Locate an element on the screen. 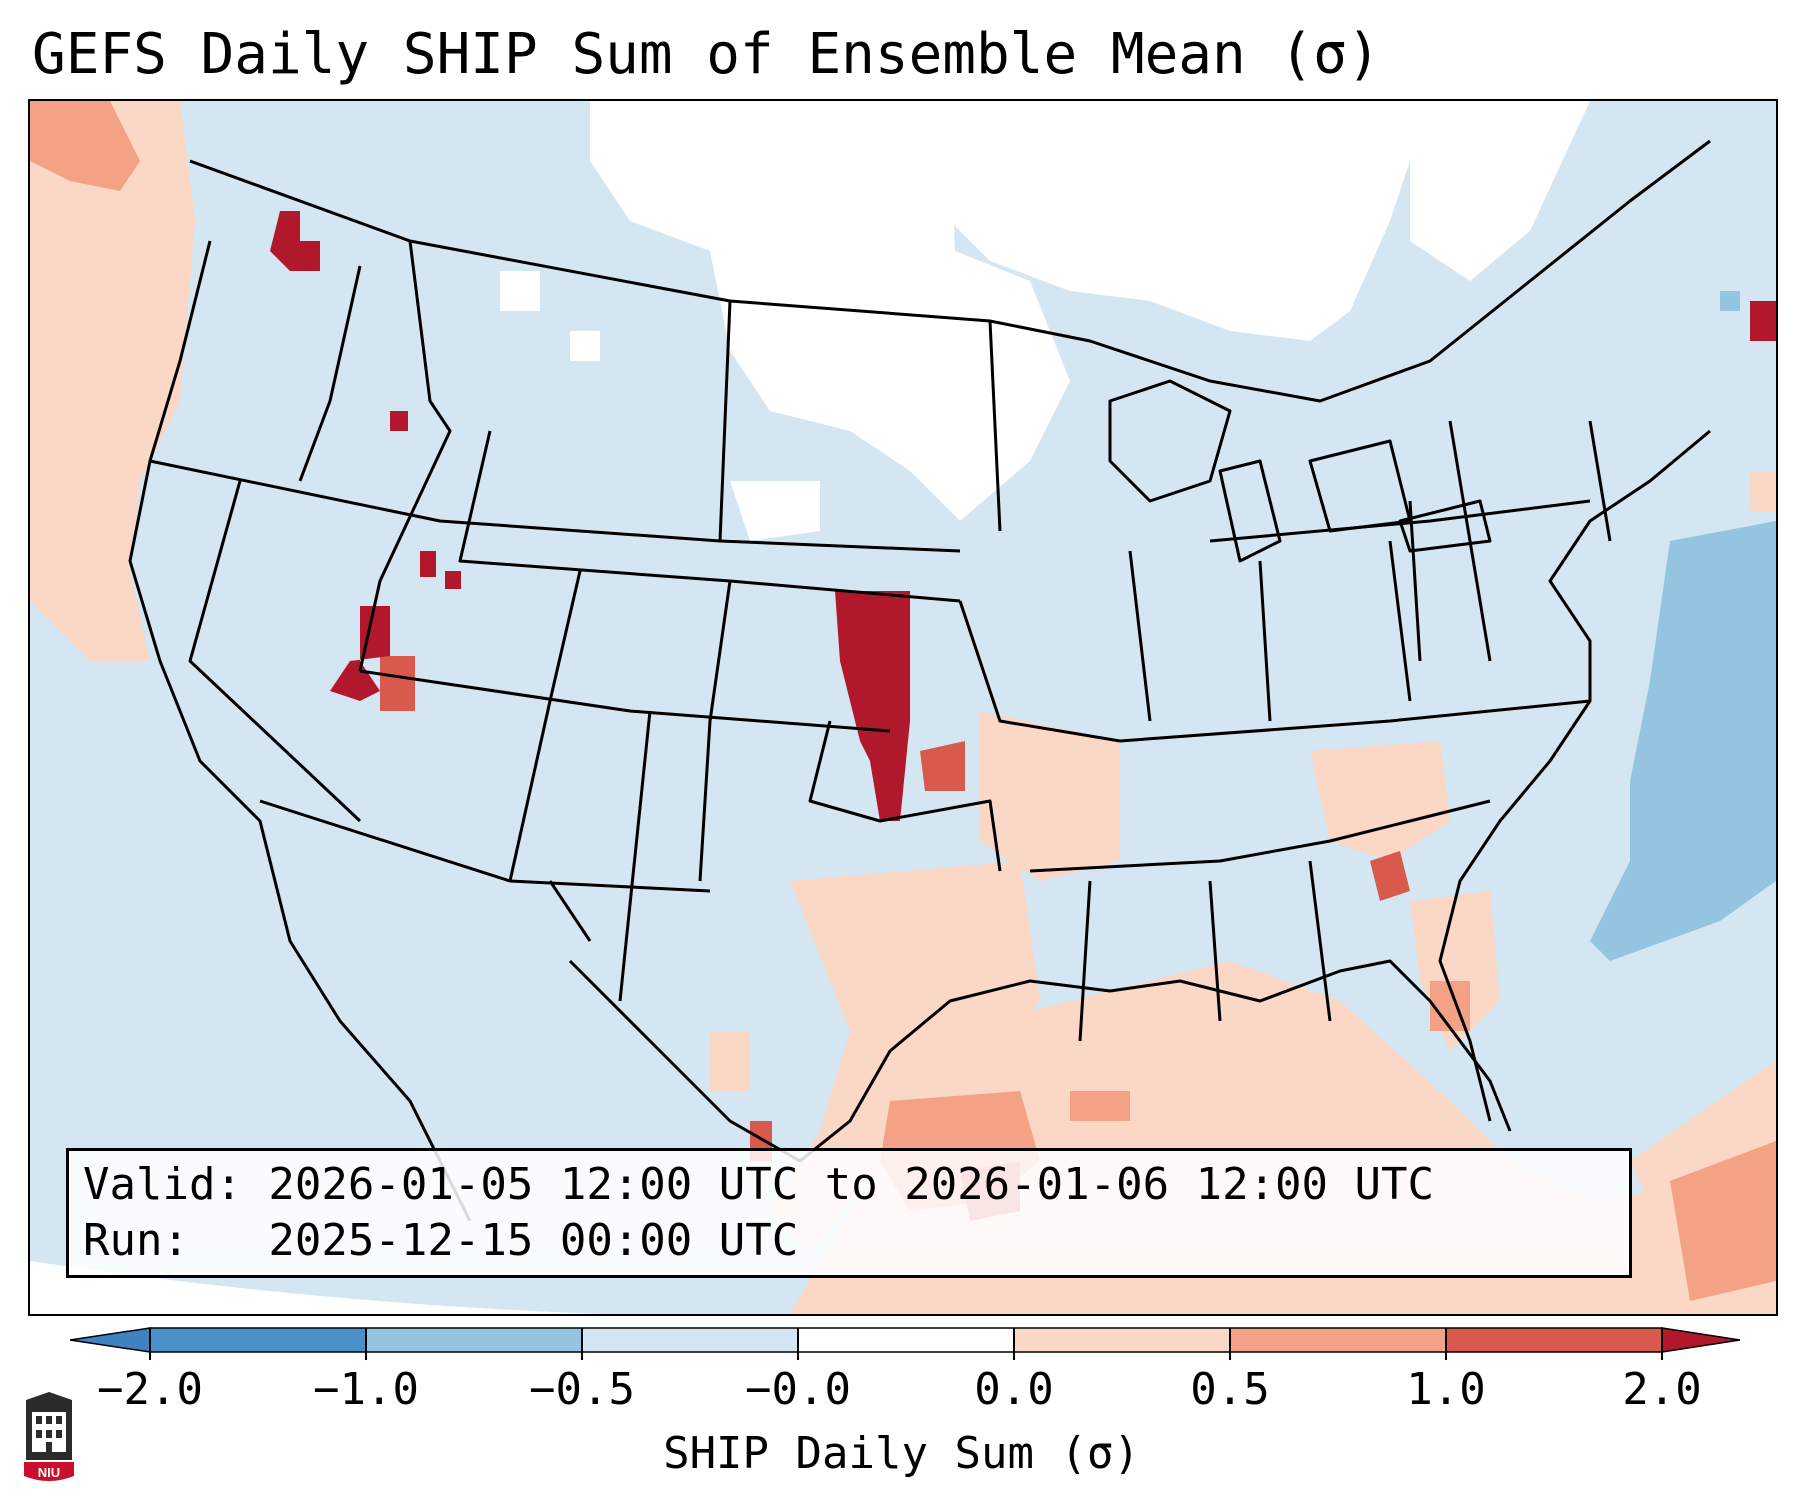 The image size is (1803, 1506). colorbar-ticks is located at coordinates (906, 1344).